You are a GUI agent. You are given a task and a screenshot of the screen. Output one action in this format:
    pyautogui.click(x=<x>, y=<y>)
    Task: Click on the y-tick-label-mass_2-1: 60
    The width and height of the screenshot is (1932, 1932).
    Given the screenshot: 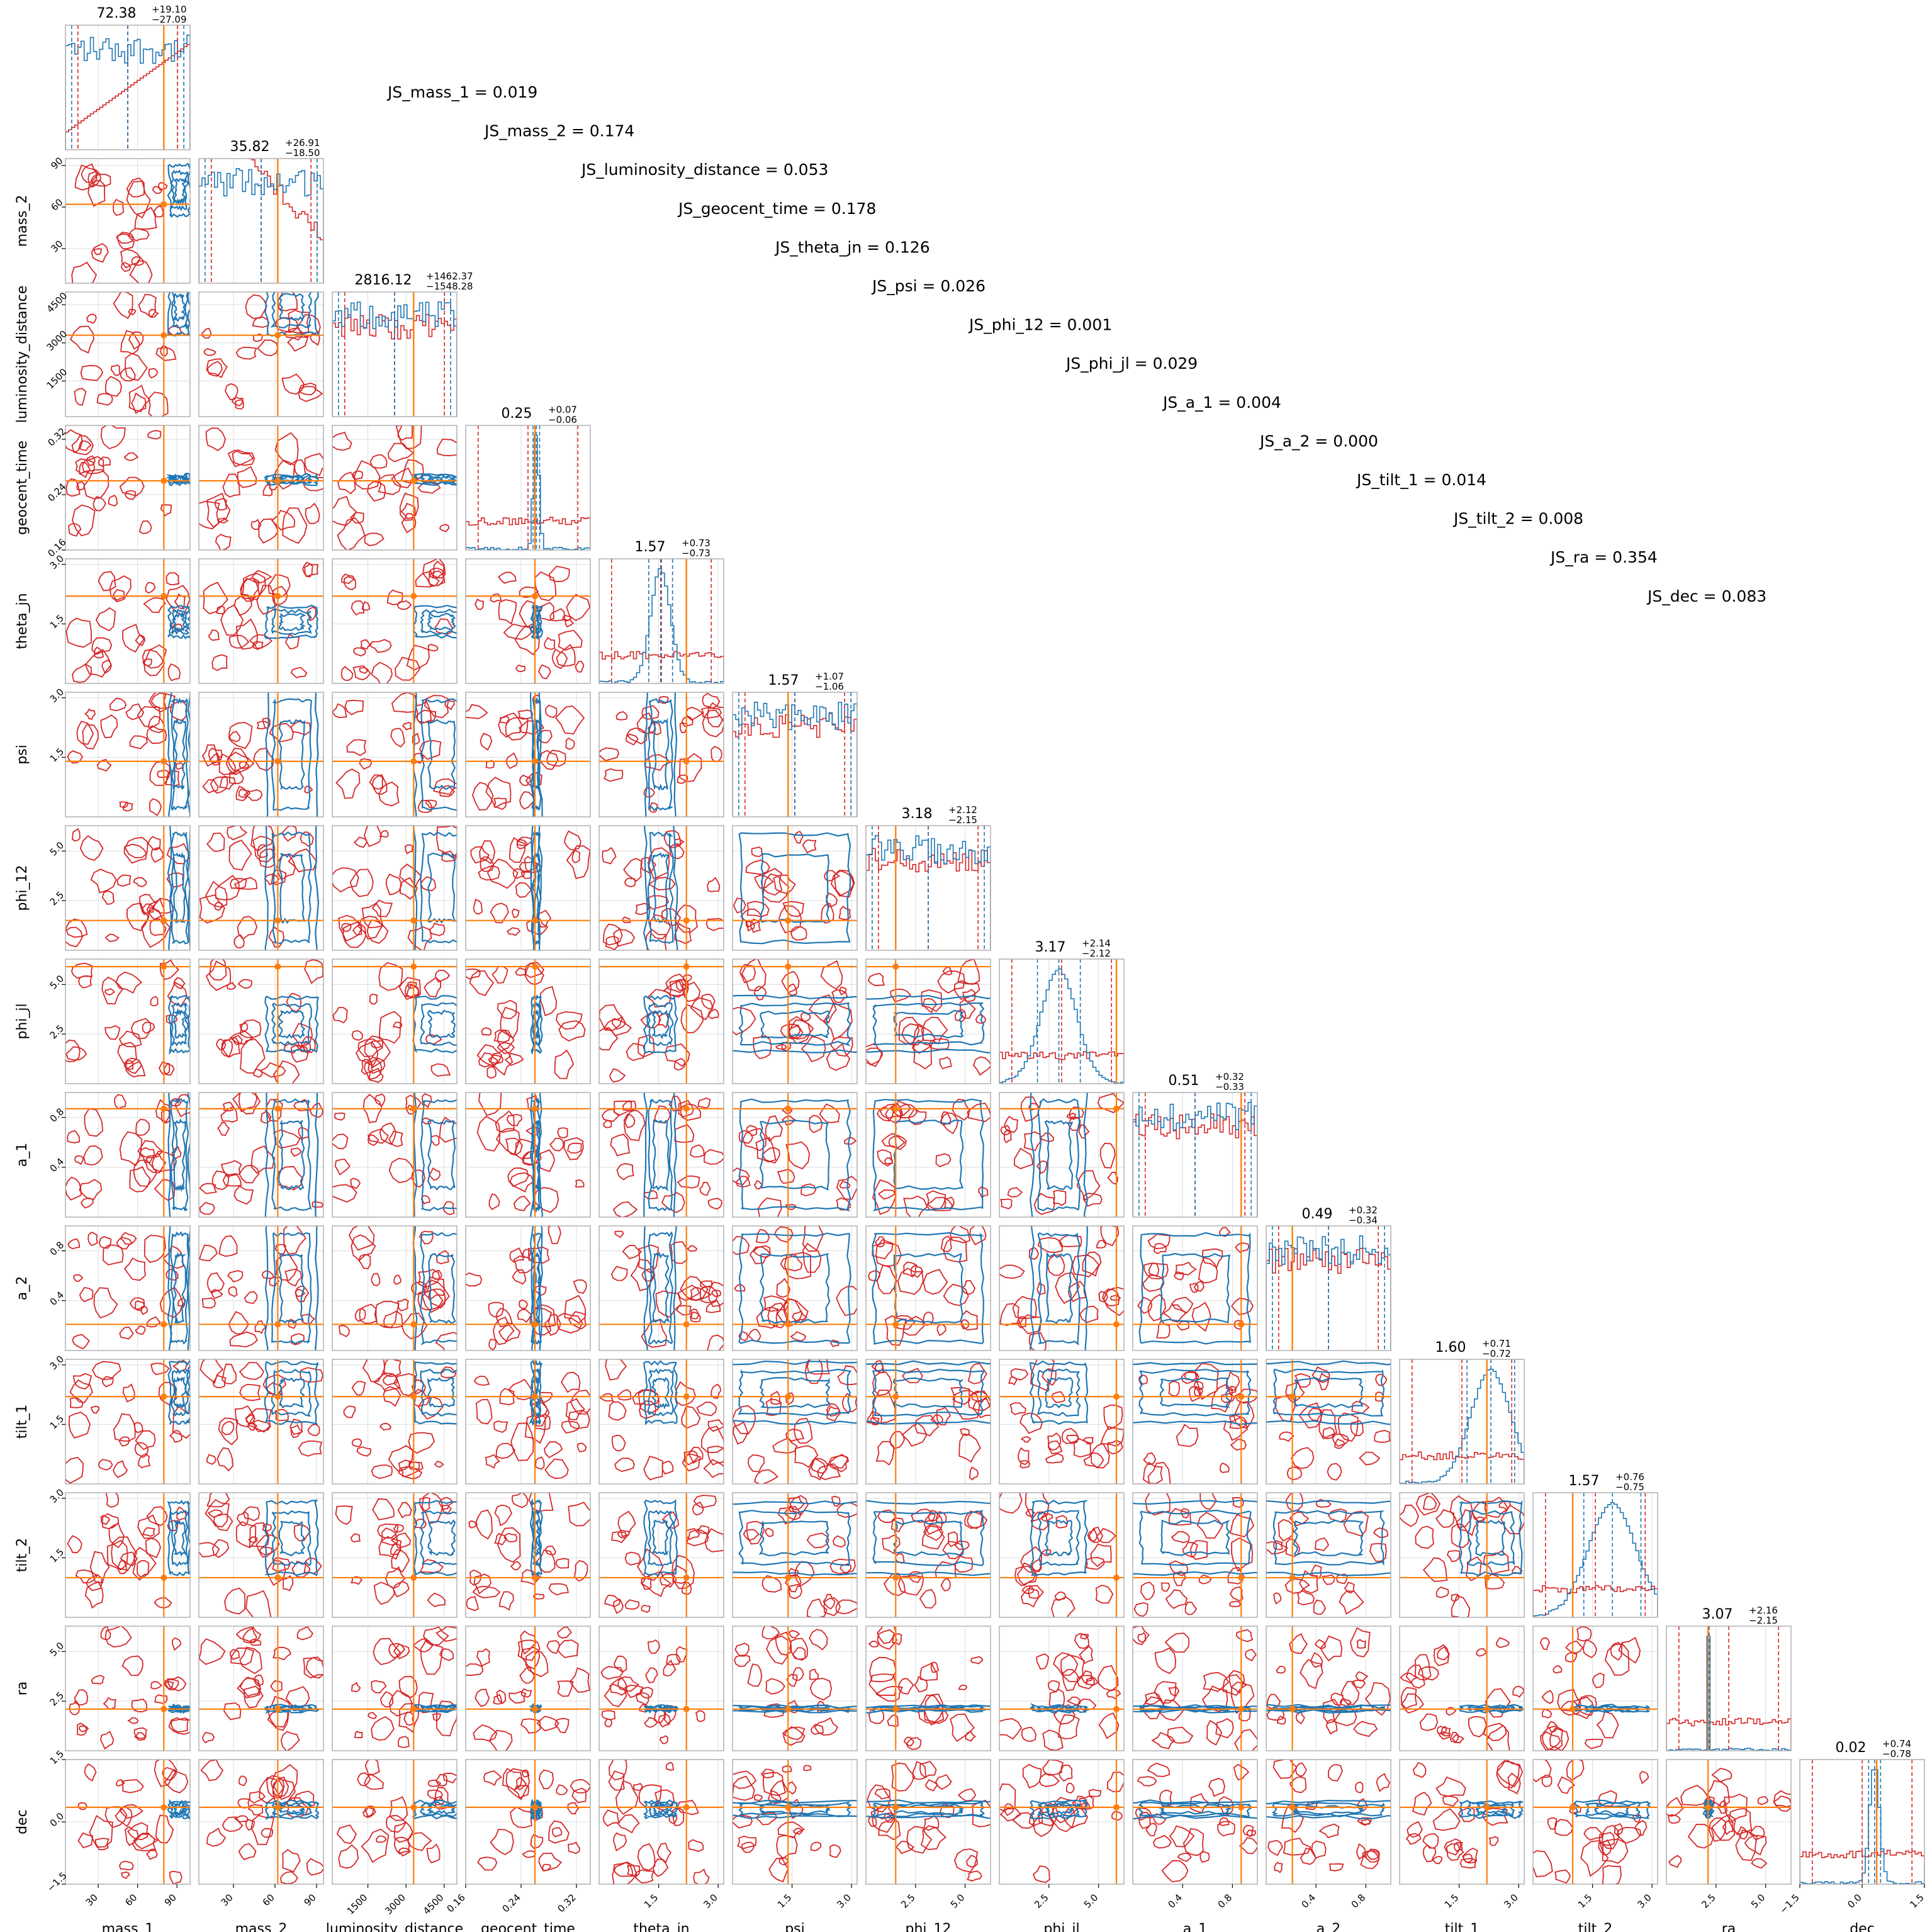 What is the action you would take?
    pyautogui.click(x=56, y=204)
    